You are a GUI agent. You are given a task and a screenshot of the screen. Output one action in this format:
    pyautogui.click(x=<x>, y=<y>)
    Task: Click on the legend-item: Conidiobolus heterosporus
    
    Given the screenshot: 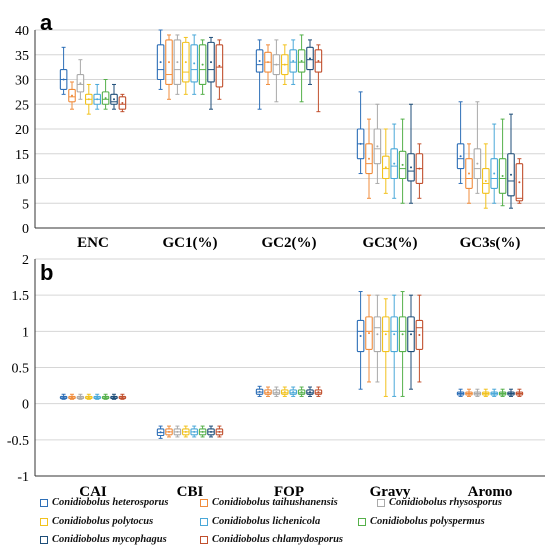 What is the action you would take?
    pyautogui.click(x=104, y=502)
    